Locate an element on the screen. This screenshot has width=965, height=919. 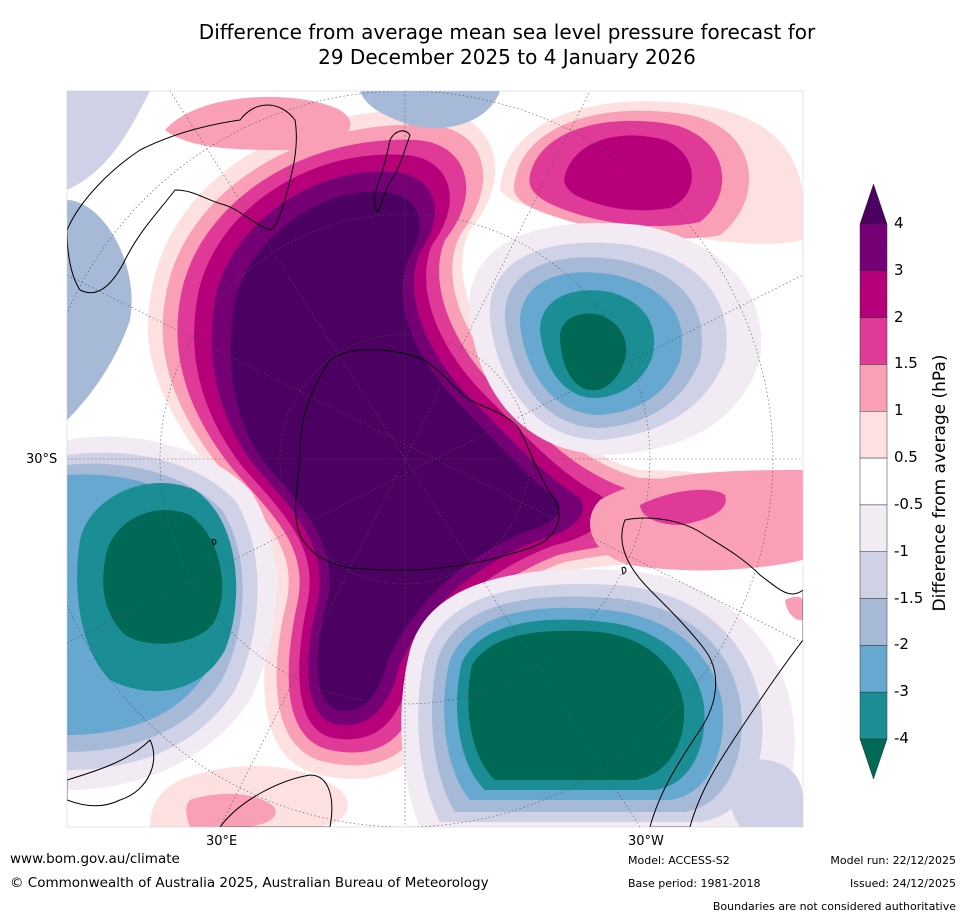
longitude-label-30e: 30°E is located at coordinates (222, 841).